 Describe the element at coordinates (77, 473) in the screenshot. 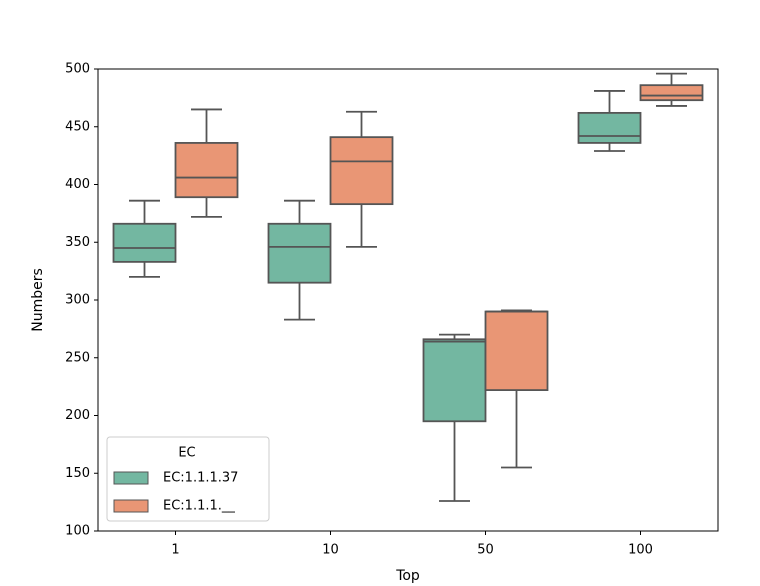

I see `y-tick-label: 150` at that location.